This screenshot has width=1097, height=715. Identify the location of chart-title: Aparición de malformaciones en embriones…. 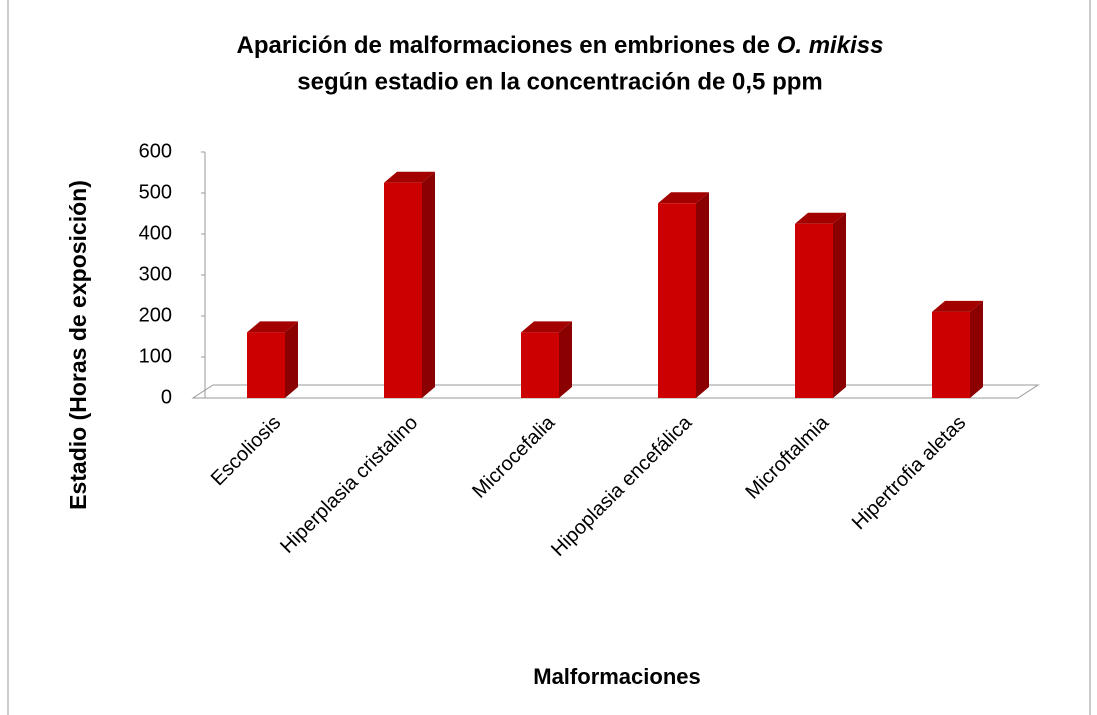
(560, 45).